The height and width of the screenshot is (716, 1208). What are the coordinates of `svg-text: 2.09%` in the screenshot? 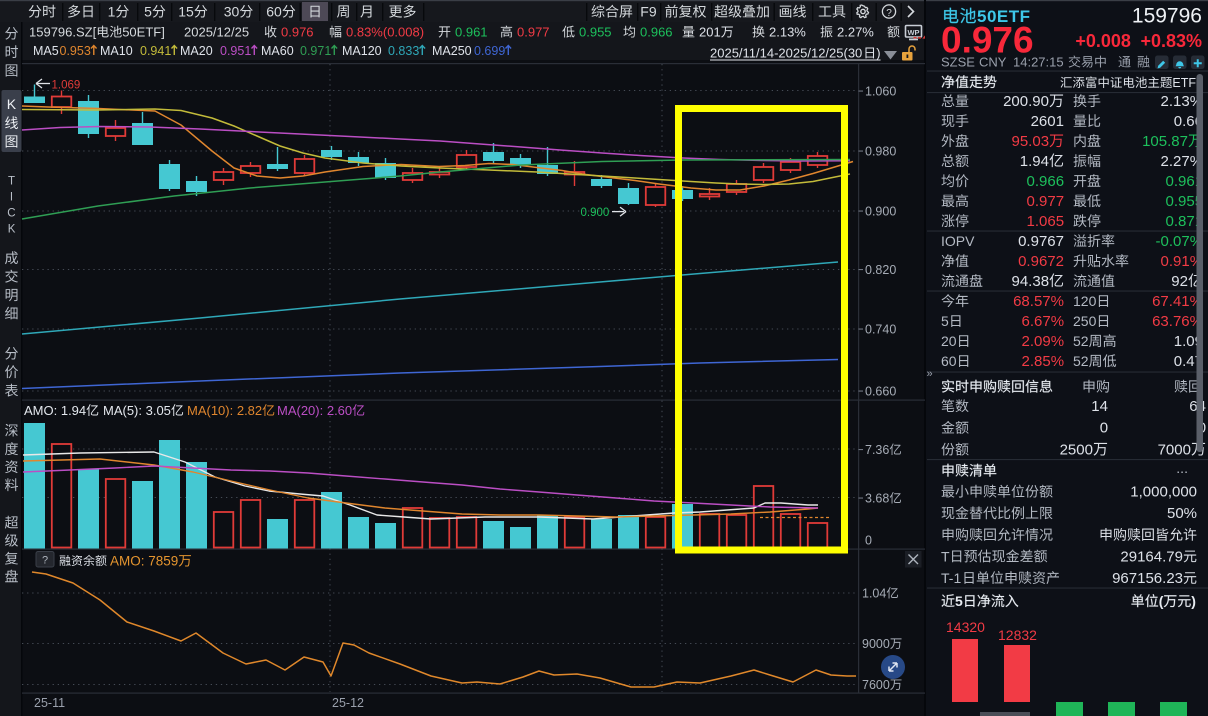 It's located at (1043, 341).